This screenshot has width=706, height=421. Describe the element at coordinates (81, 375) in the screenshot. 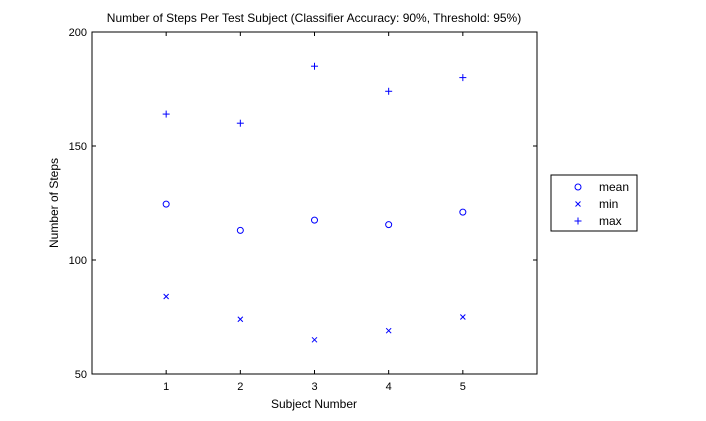

I see `y-tick-label-1: 50` at that location.